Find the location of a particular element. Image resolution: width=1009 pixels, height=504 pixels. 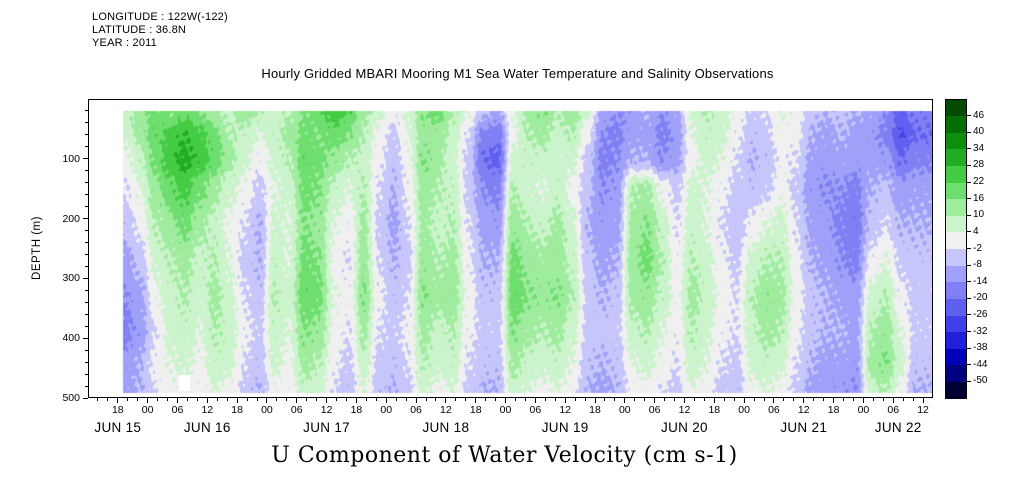

x-date-label: JUN 22 is located at coordinates (898, 427).